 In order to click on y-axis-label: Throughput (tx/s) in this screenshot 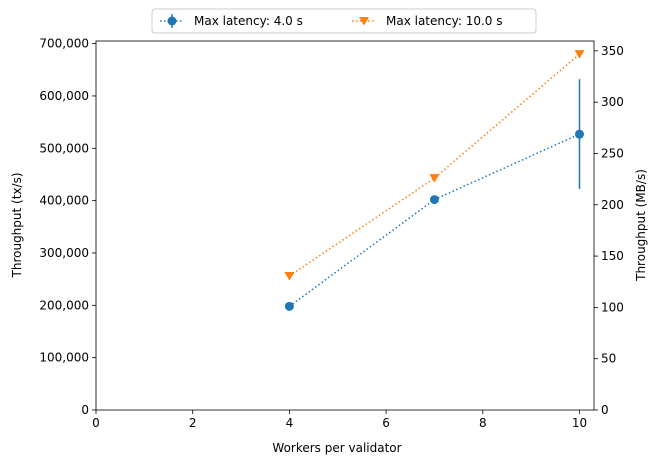, I will do `click(17, 226)`.